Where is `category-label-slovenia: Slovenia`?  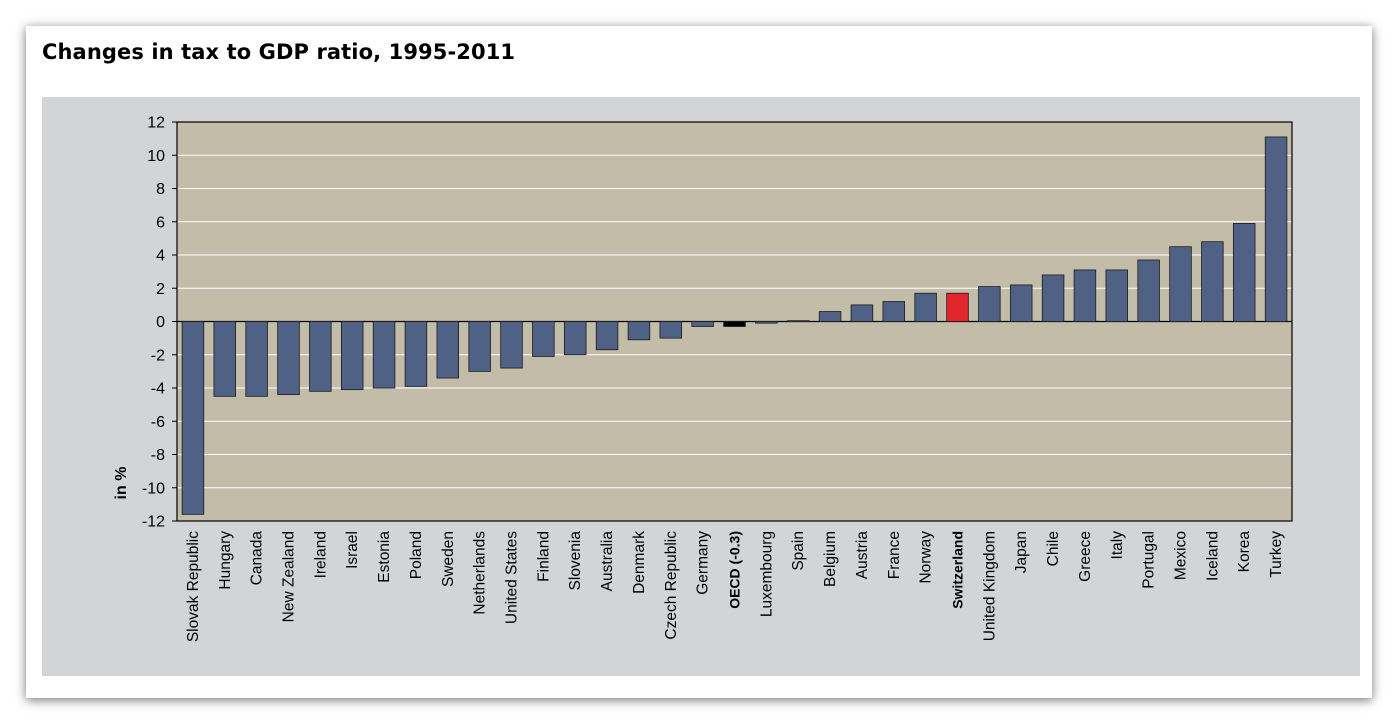 category-label-slovenia: Slovenia is located at coordinates (575, 561).